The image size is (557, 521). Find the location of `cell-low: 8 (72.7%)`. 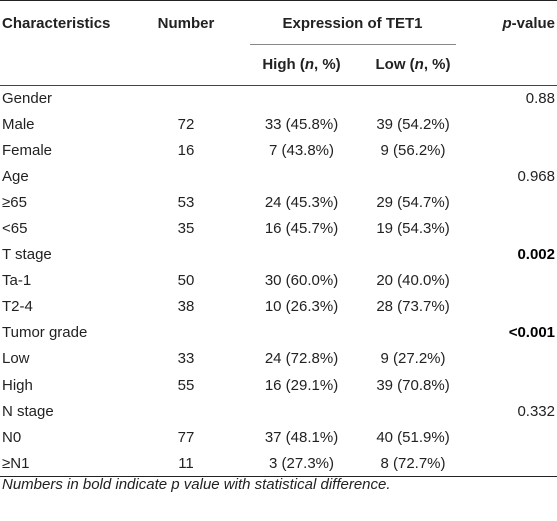

cell-low: 8 (72.7%) is located at coordinates (413, 463).